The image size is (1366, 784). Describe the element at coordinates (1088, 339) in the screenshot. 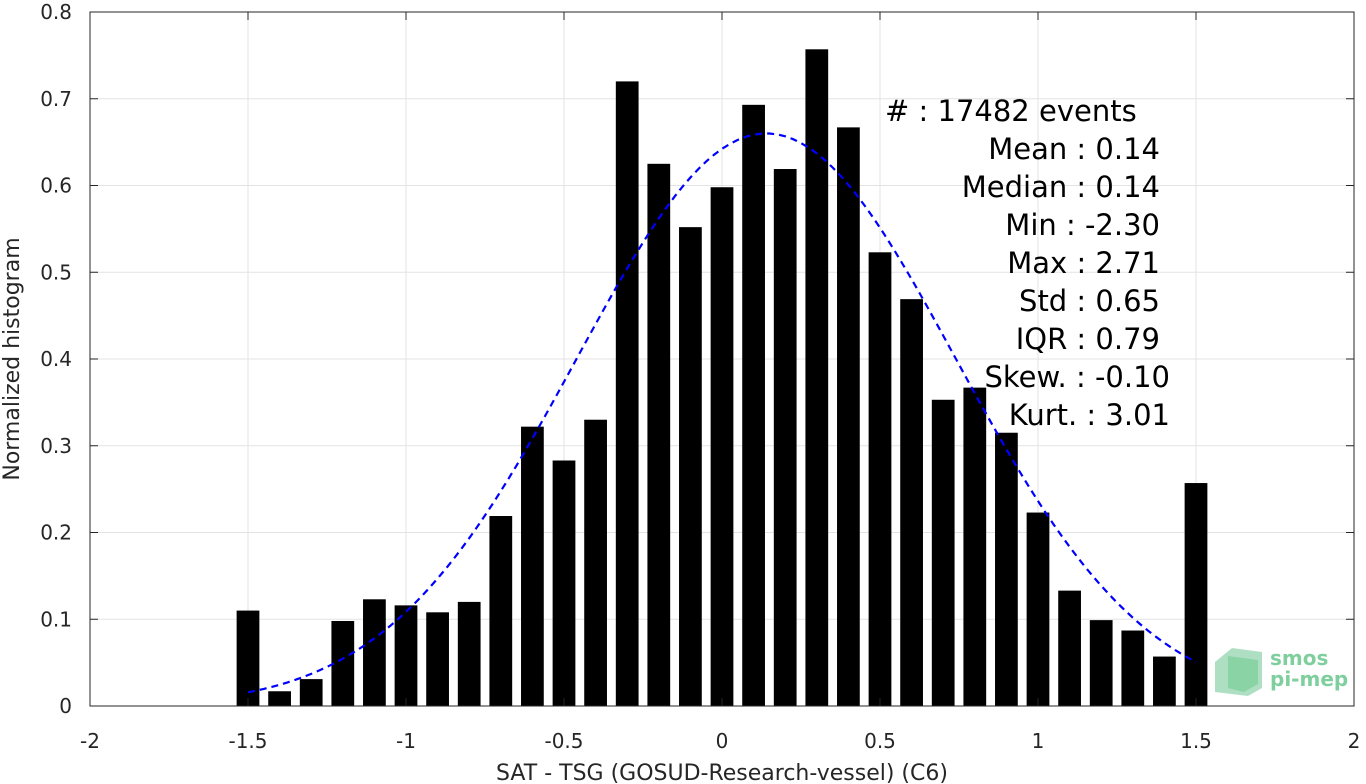

I see `stat-line: IQR : 0.79` at that location.